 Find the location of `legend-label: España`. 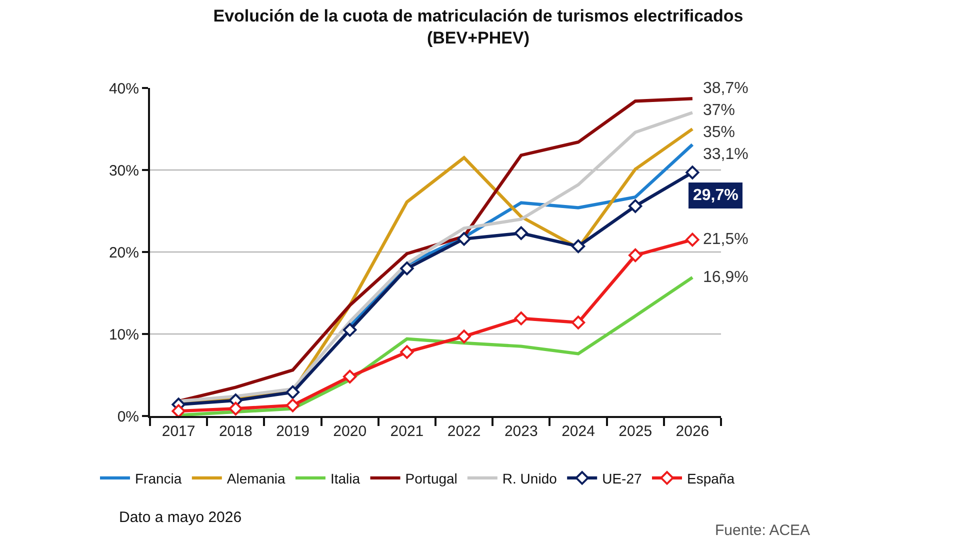

legend-label: España is located at coordinates (710, 478).